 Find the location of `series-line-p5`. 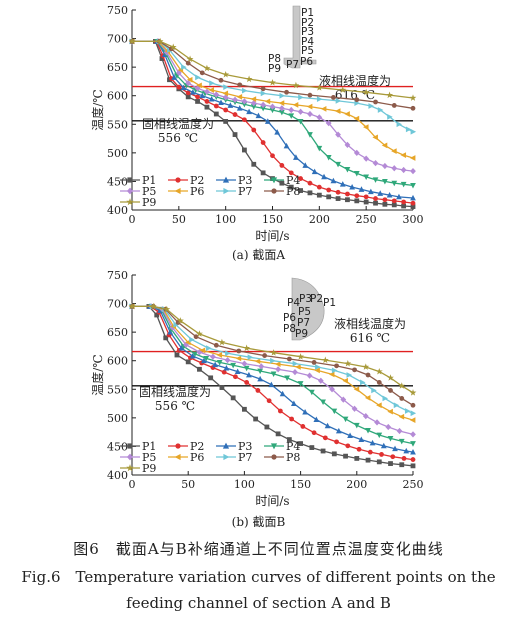

series-line-p5 is located at coordinates (273, 370).